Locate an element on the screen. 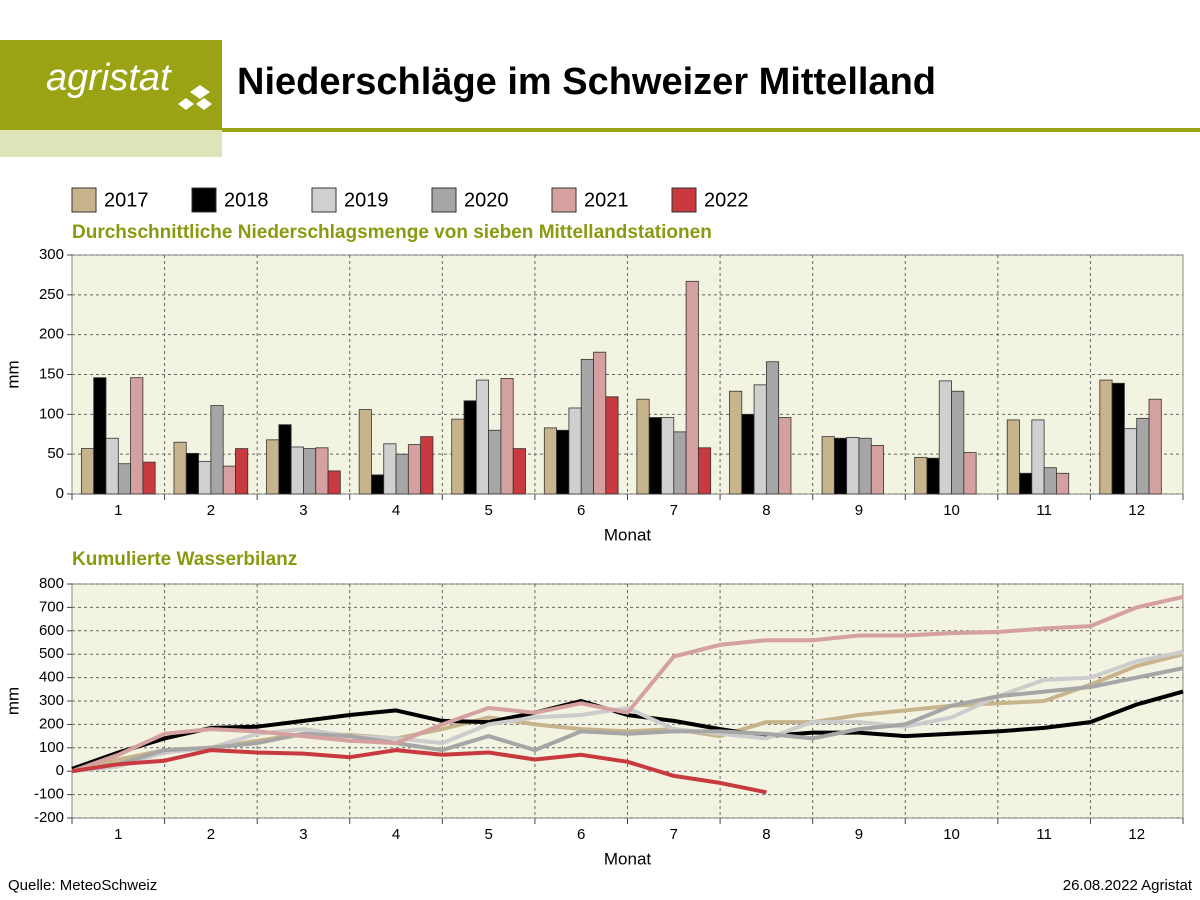 This screenshot has height=900, width=1200. y-tick-label: 600 is located at coordinates (51, 630).